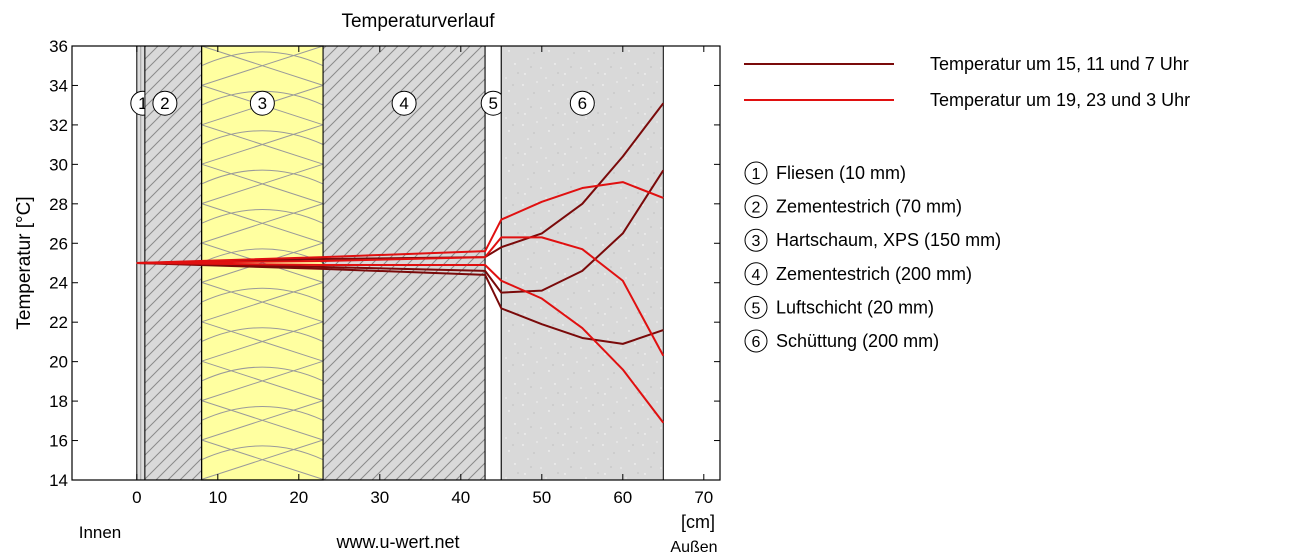  What do you see at coordinates (874, 274) in the screenshot?
I see `layer-legend-label: Zementestrich (200 mm)` at bounding box center [874, 274].